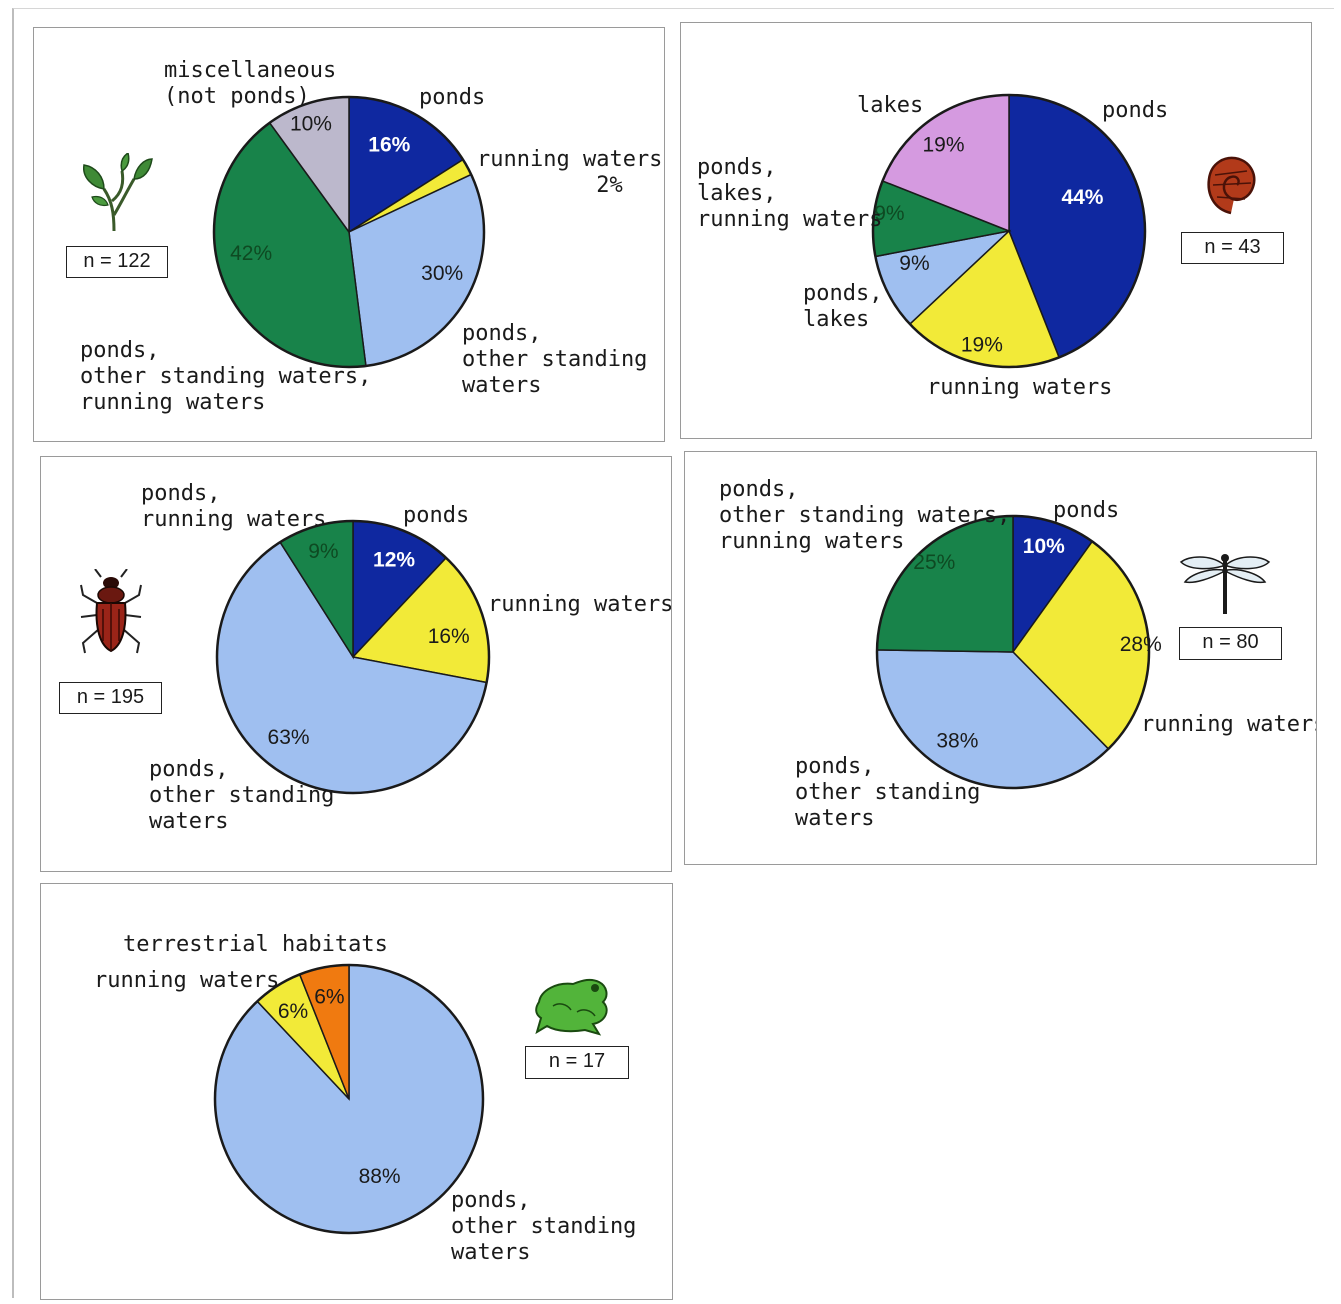 Image resolution: width=1341 pixels, height=1304 pixels. I want to click on snail-shell-icon, so click(1231, 185).